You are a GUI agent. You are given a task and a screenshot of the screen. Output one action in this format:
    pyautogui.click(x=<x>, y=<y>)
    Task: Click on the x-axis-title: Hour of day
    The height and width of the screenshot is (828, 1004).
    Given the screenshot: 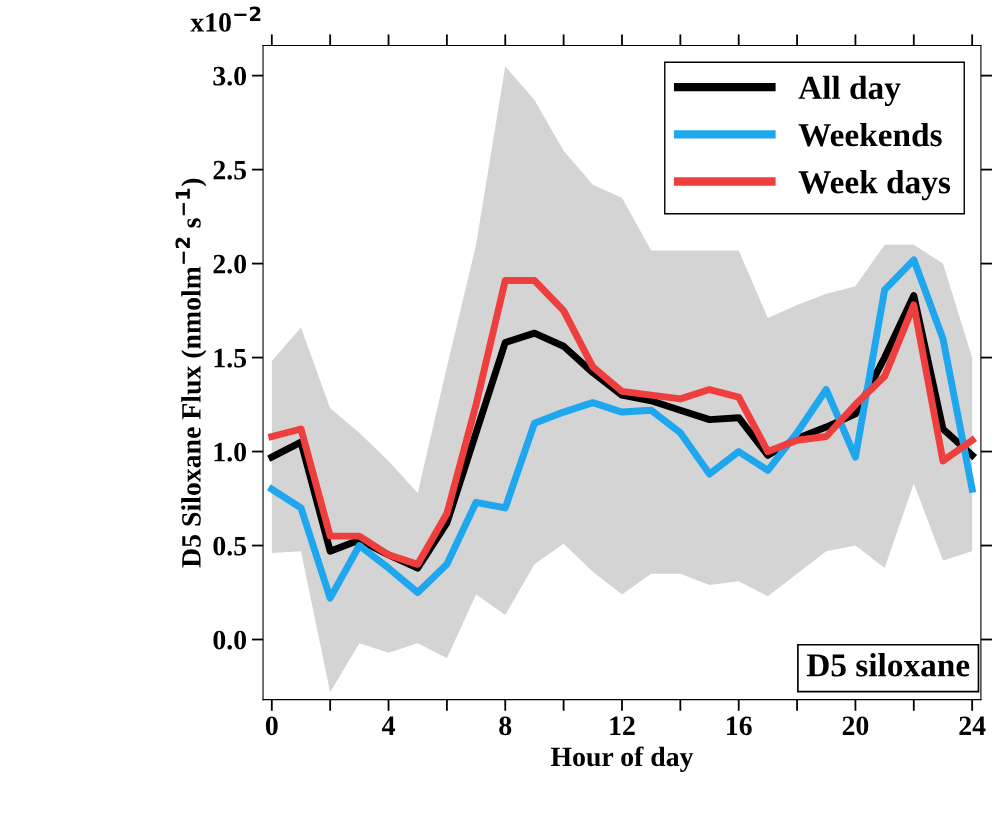 What is the action you would take?
    pyautogui.click(x=622, y=759)
    